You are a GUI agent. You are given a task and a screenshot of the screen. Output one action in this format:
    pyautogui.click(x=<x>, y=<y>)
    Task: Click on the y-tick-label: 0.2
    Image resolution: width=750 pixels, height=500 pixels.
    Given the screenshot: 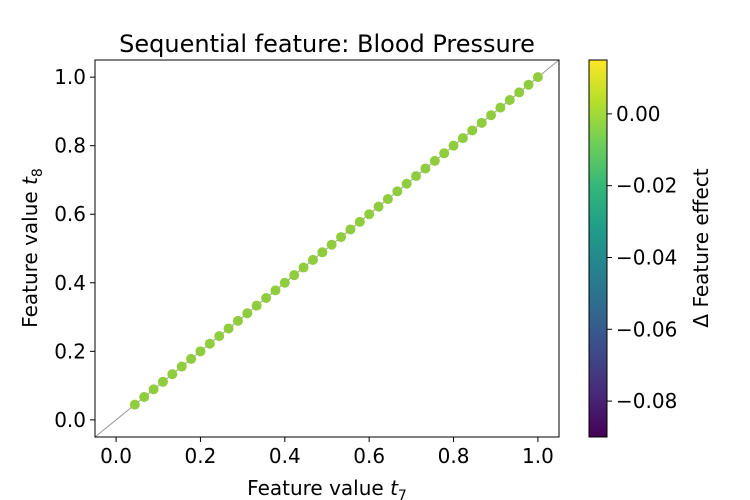 What is the action you would take?
    pyautogui.click(x=70, y=351)
    